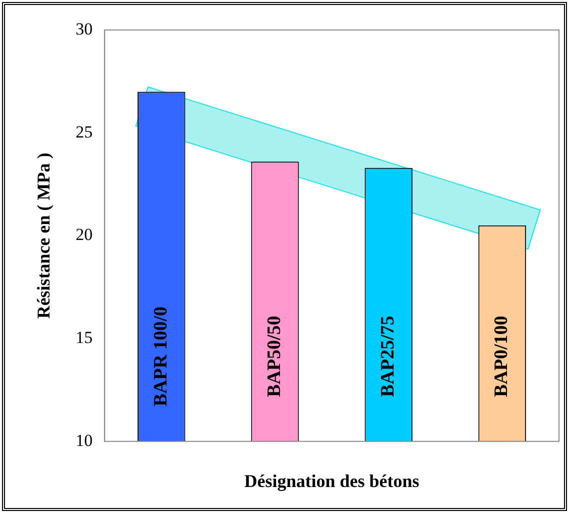 This screenshot has width=573, height=517. Describe the element at coordinates (274, 357) in the screenshot. I see `x-tick-label: BAP50/50` at that location.